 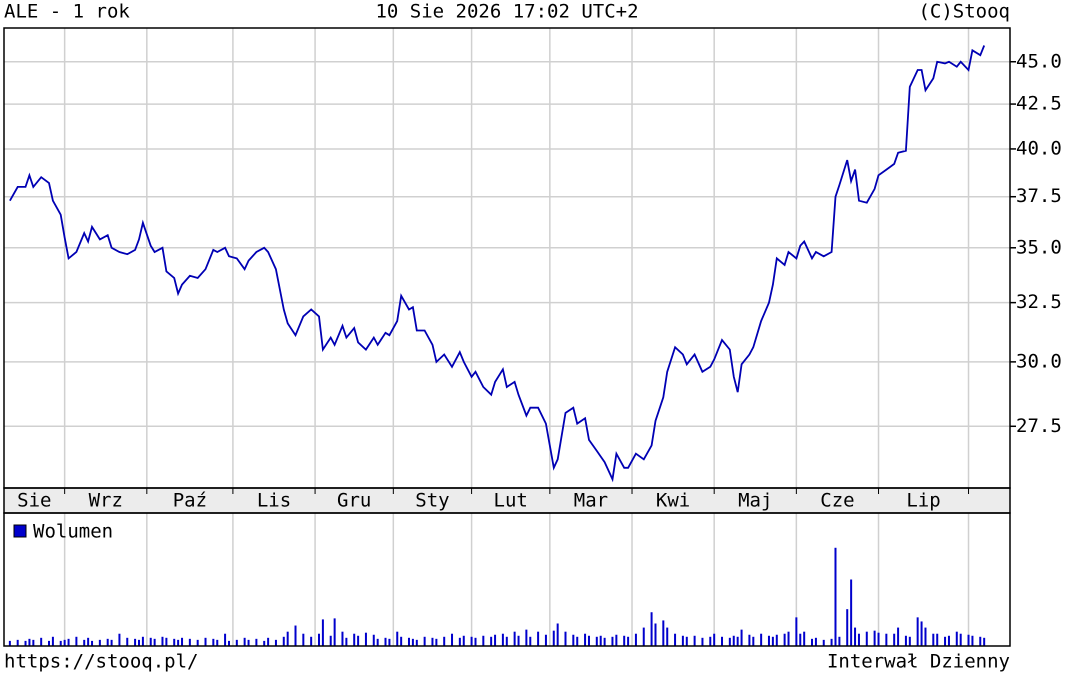 I want to click on y-tick-label: 40.0, so click(x=1039, y=148).